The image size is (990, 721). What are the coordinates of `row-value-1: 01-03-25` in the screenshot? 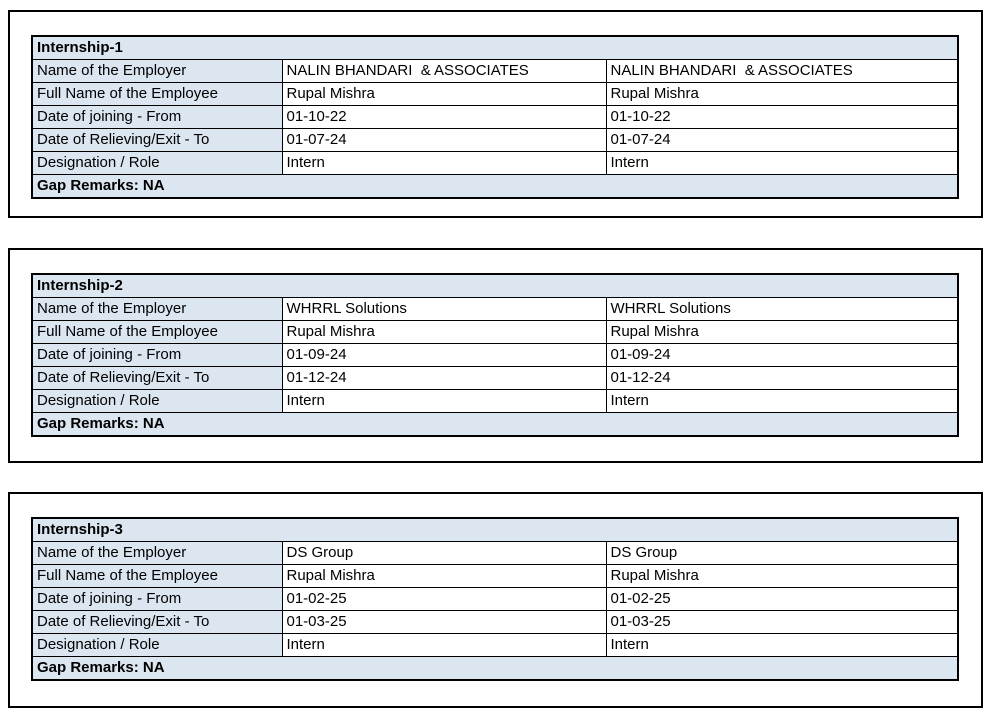 It's located at (444, 622).